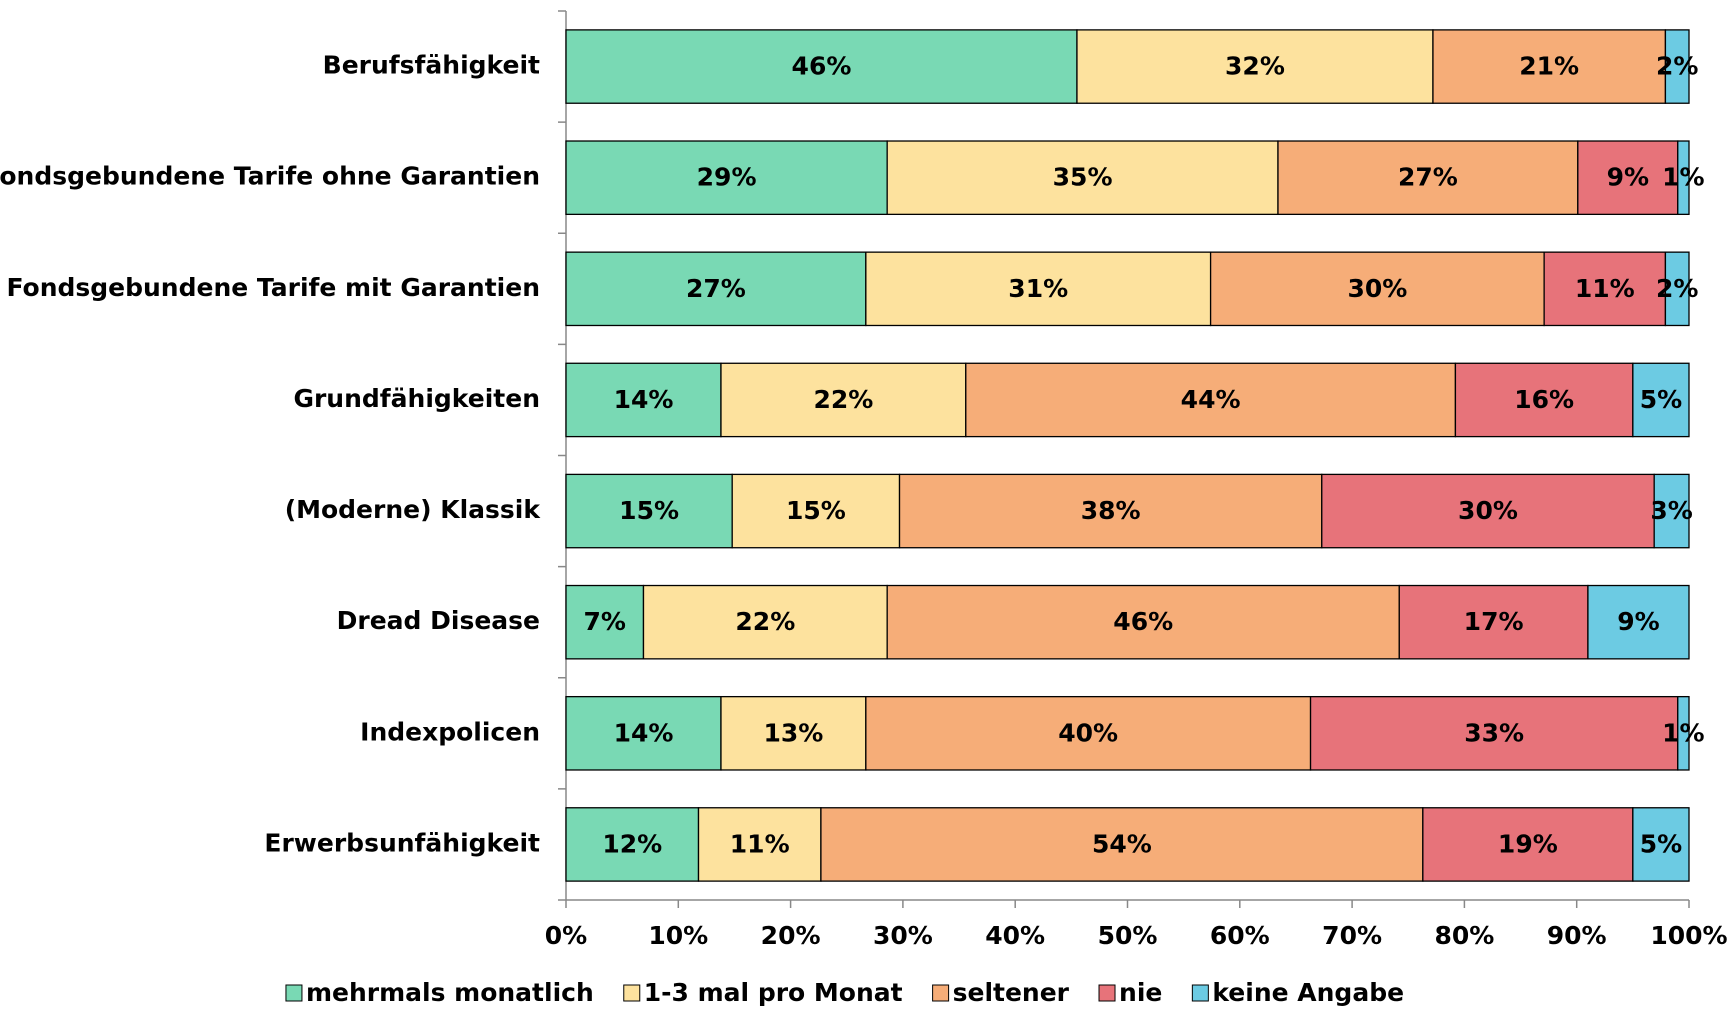  What do you see at coordinates (1352, 935) in the screenshot?
I see `x-tick-label: 70%` at bounding box center [1352, 935].